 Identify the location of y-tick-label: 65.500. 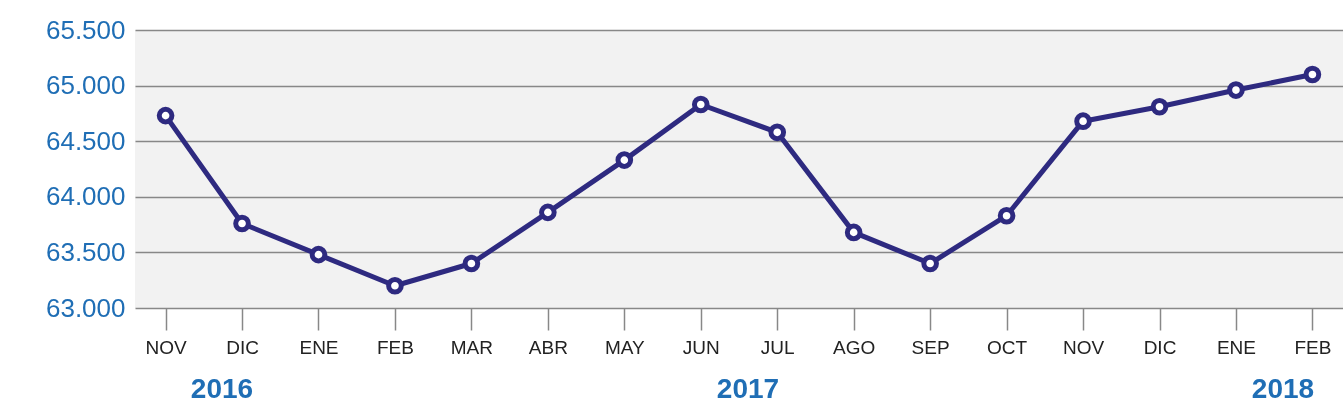
(85, 29).